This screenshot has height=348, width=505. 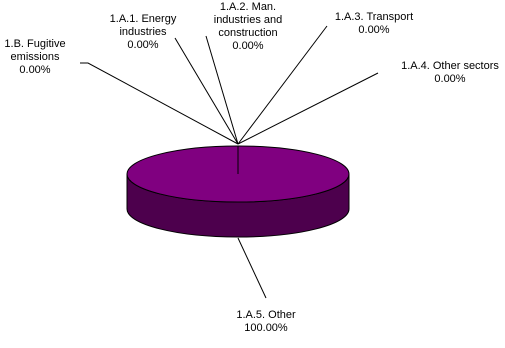 What do you see at coordinates (449, 79) in the screenshot?
I see `slice-value-label-5: 0.00%` at bounding box center [449, 79].